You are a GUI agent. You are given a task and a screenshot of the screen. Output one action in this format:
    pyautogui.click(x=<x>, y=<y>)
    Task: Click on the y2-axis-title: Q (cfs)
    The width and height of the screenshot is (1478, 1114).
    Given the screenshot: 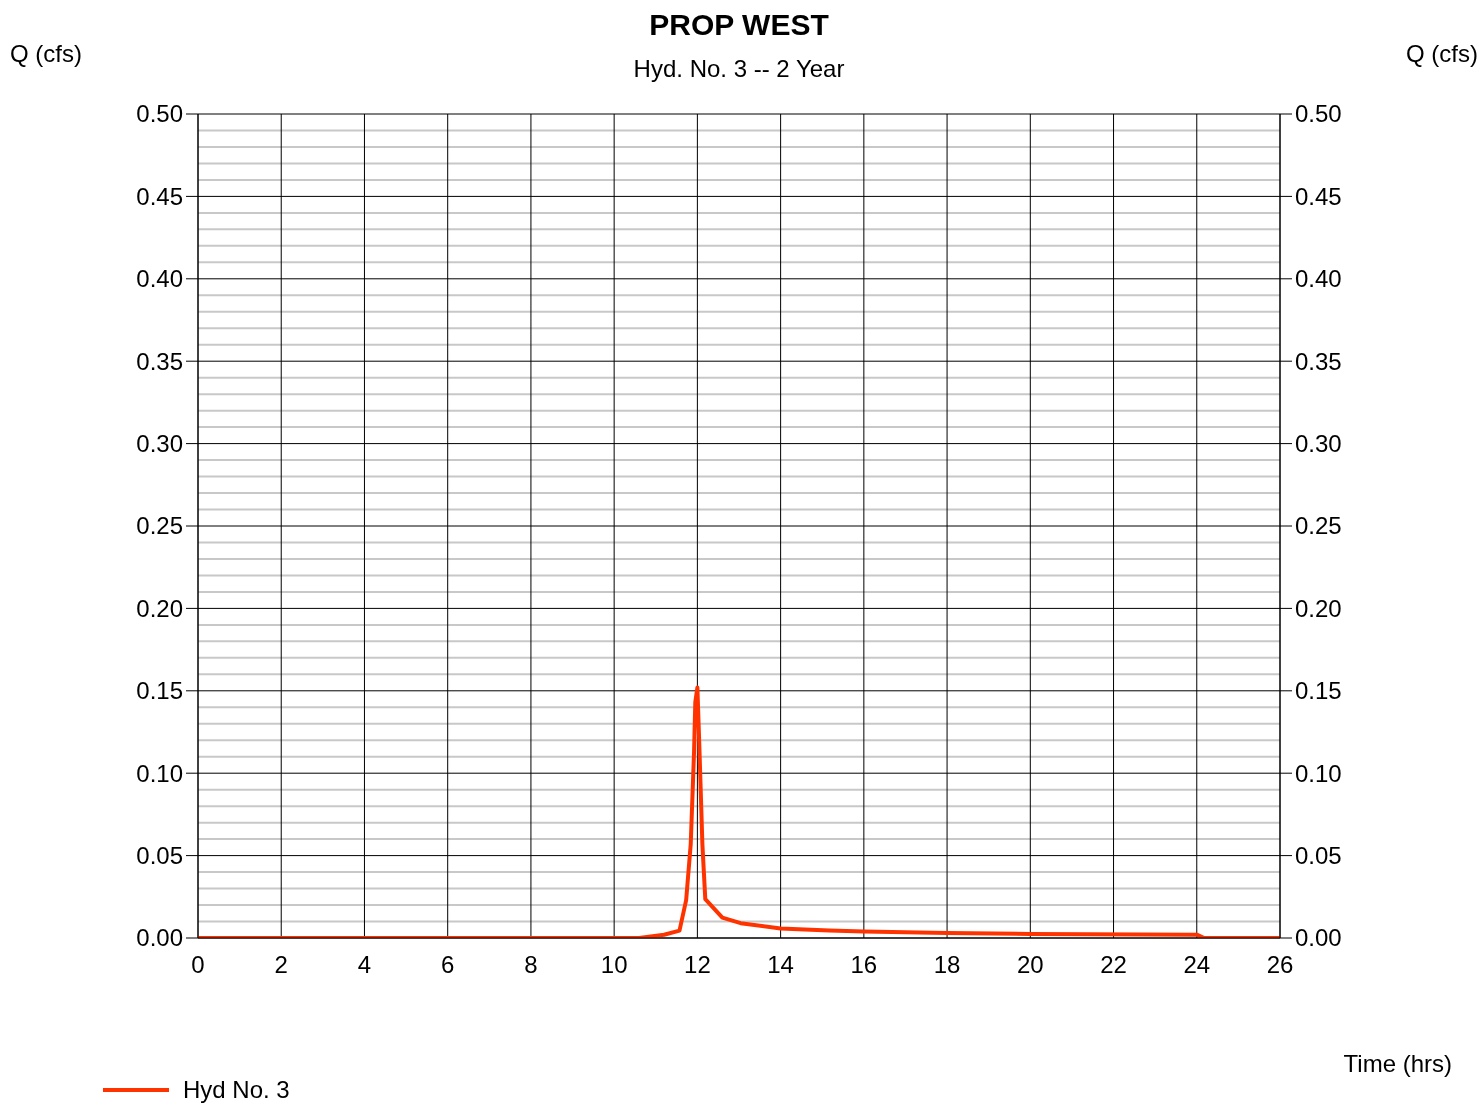 What is the action you would take?
    pyautogui.click(x=1442, y=54)
    